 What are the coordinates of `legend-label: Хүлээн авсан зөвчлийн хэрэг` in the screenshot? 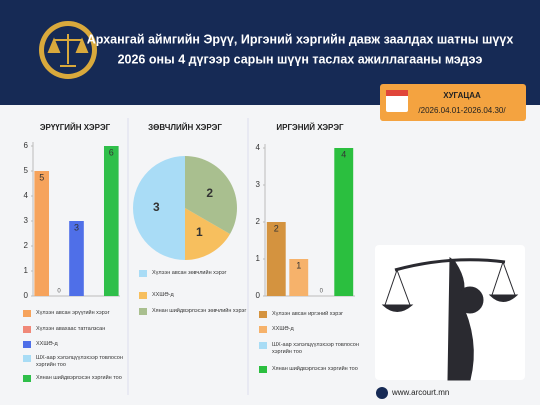 It's located at (189, 273).